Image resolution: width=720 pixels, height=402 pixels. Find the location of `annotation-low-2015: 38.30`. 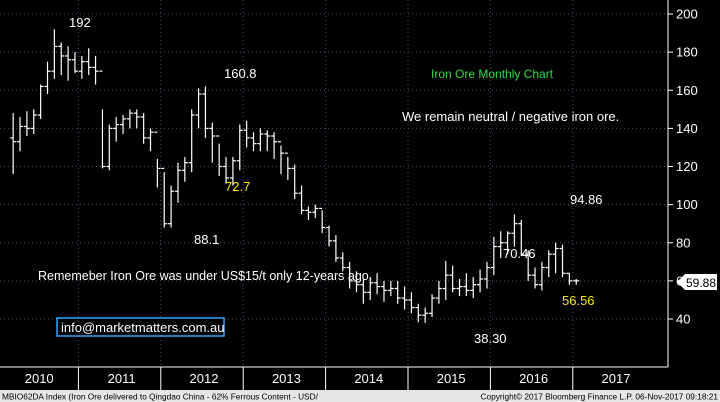

annotation-low-2015: 38.30 is located at coordinates (490, 338).